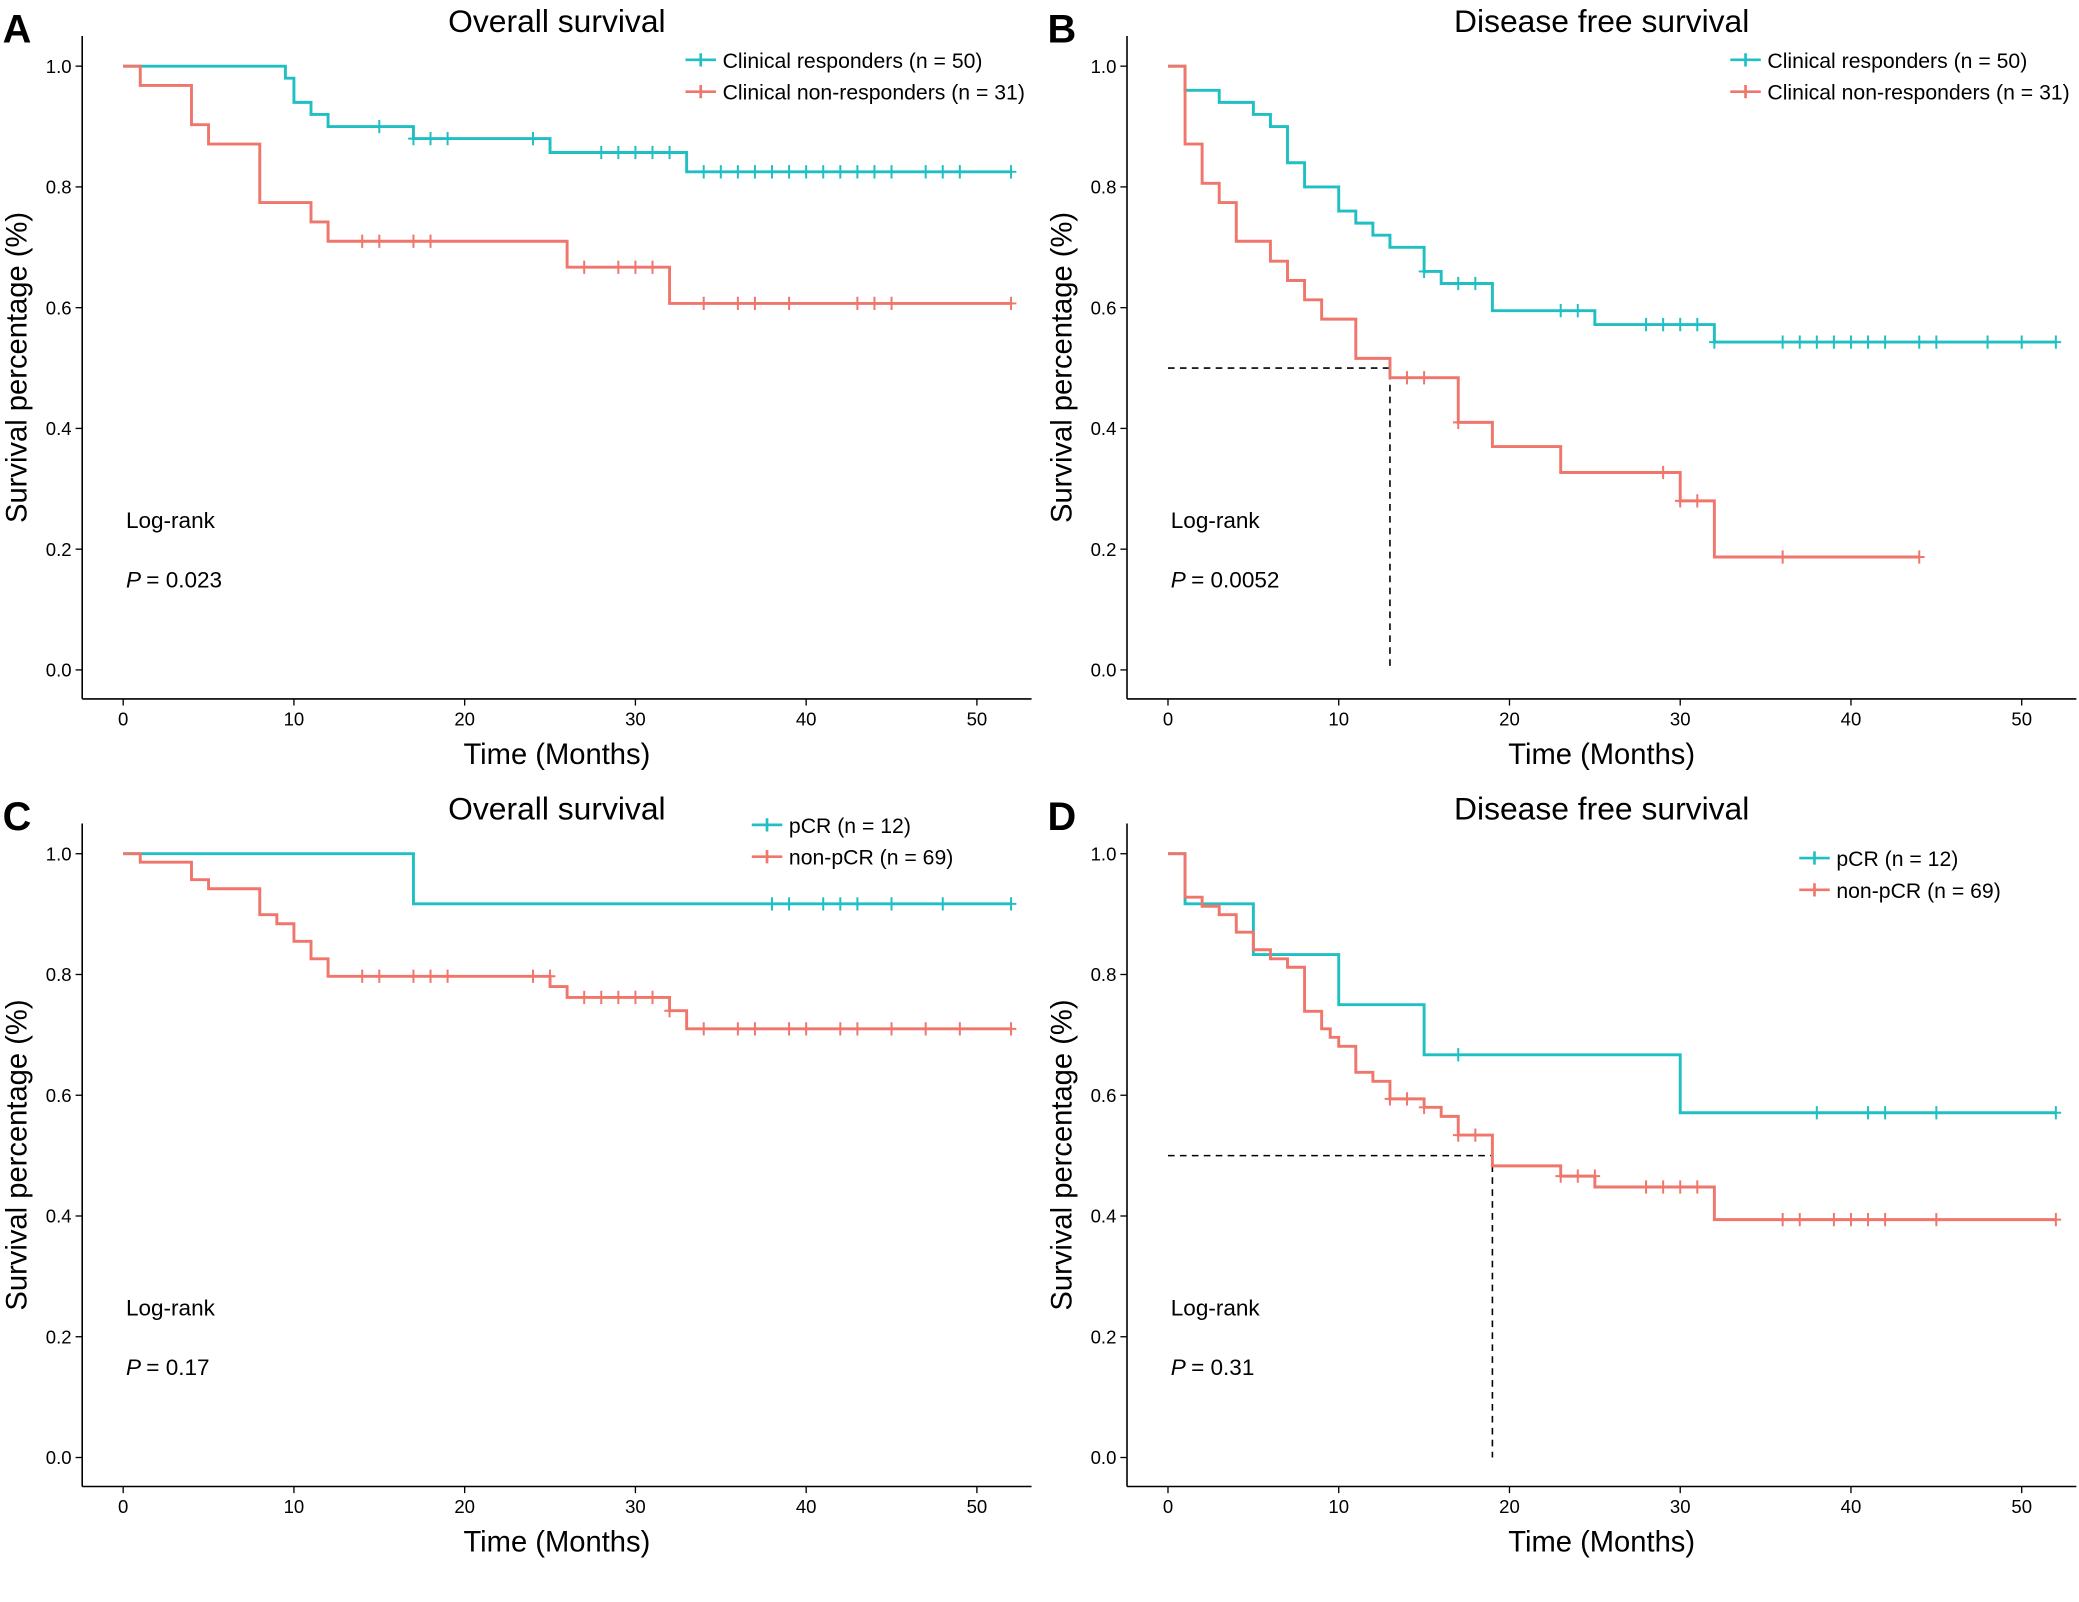 The width and height of the screenshot is (2079, 1602). Describe the element at coordinates (1222, 1367) in the screenshot. I see `p-text: = 0.31` at that location.